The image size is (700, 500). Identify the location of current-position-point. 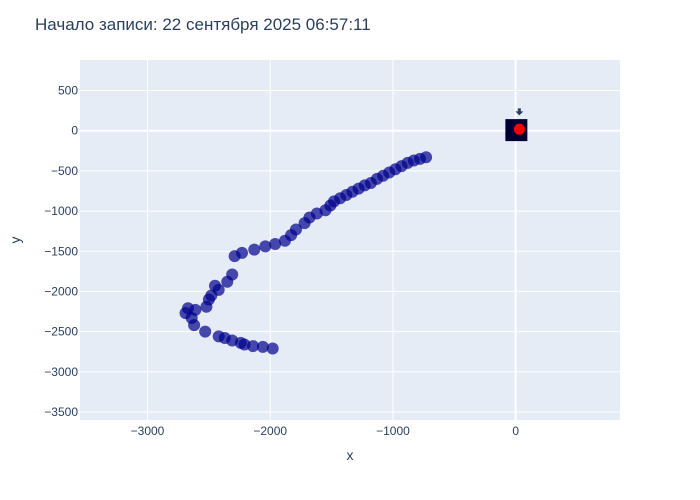
(519, 129).